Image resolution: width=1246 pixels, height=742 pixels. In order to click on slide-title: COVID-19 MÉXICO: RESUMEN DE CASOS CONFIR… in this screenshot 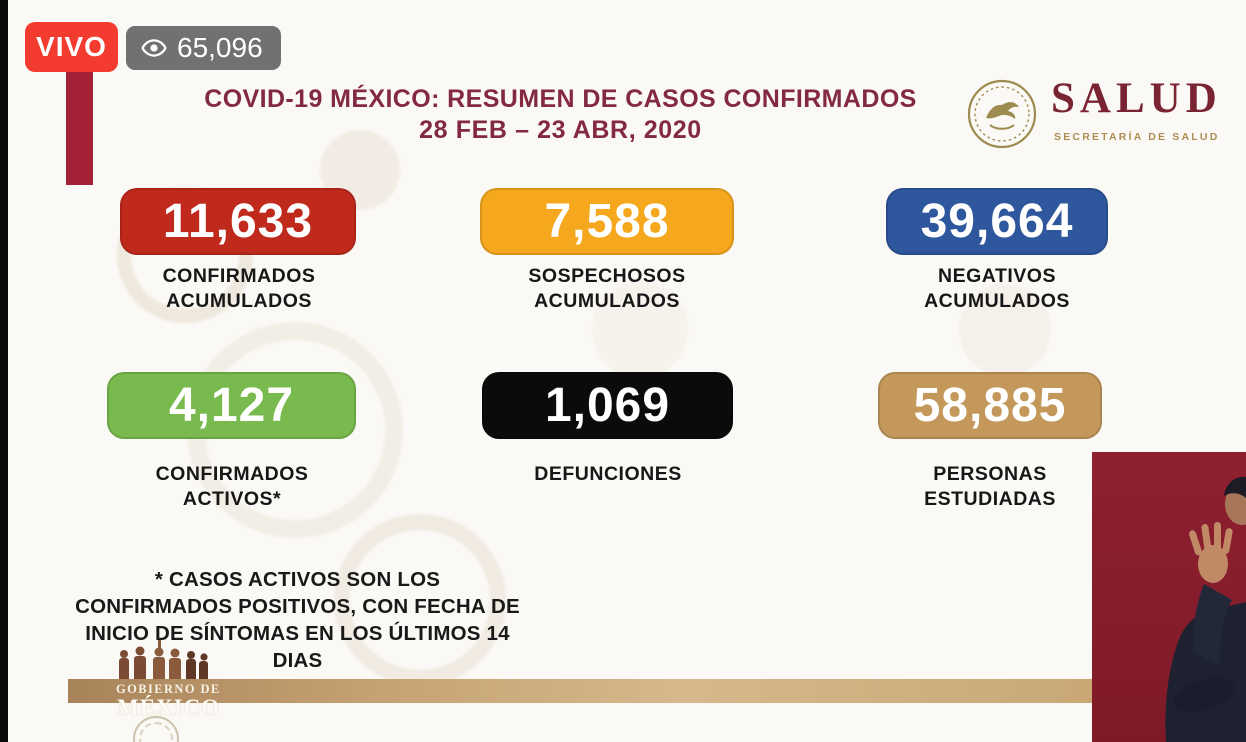, I will do `click(560, 99)`.